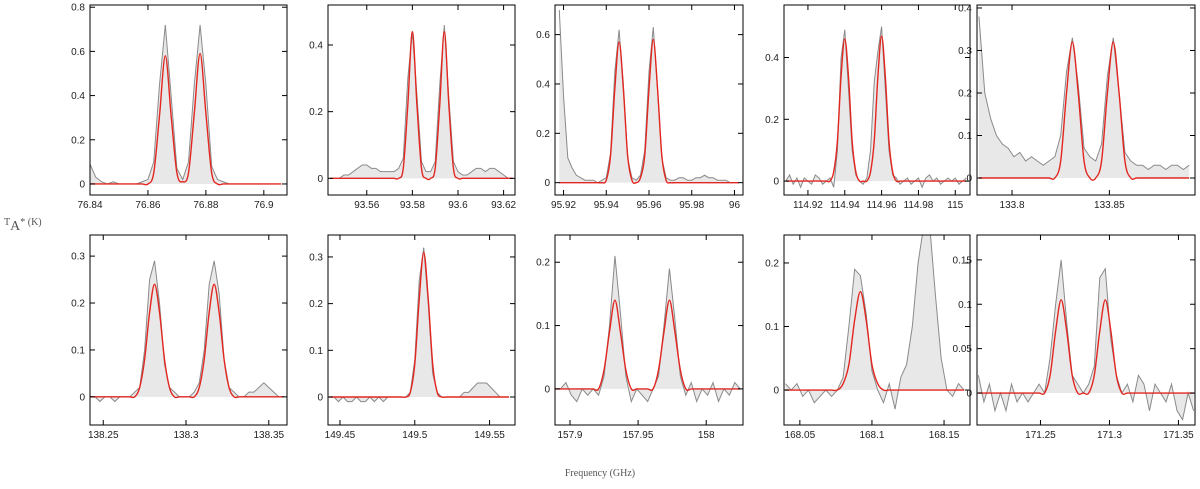 Image resolution: width=1200 pixels, height=489 pixels. Describe the element at coordinates (7, 222) in the screenshot. I see `y-label-main: T` at that location.